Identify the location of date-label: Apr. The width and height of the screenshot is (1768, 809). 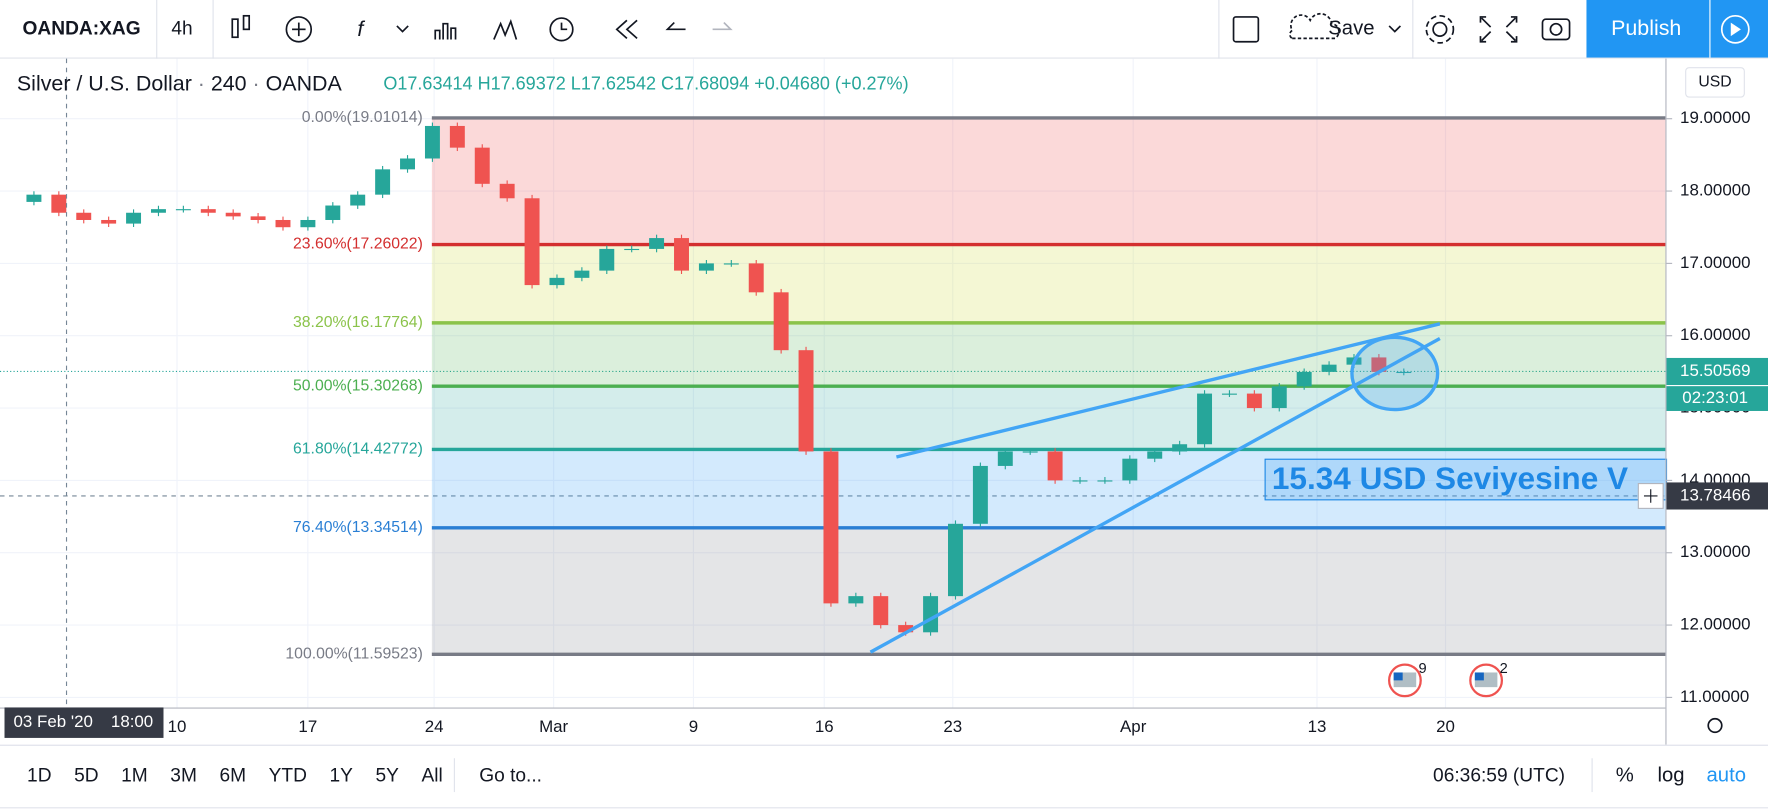
(1133, 726).